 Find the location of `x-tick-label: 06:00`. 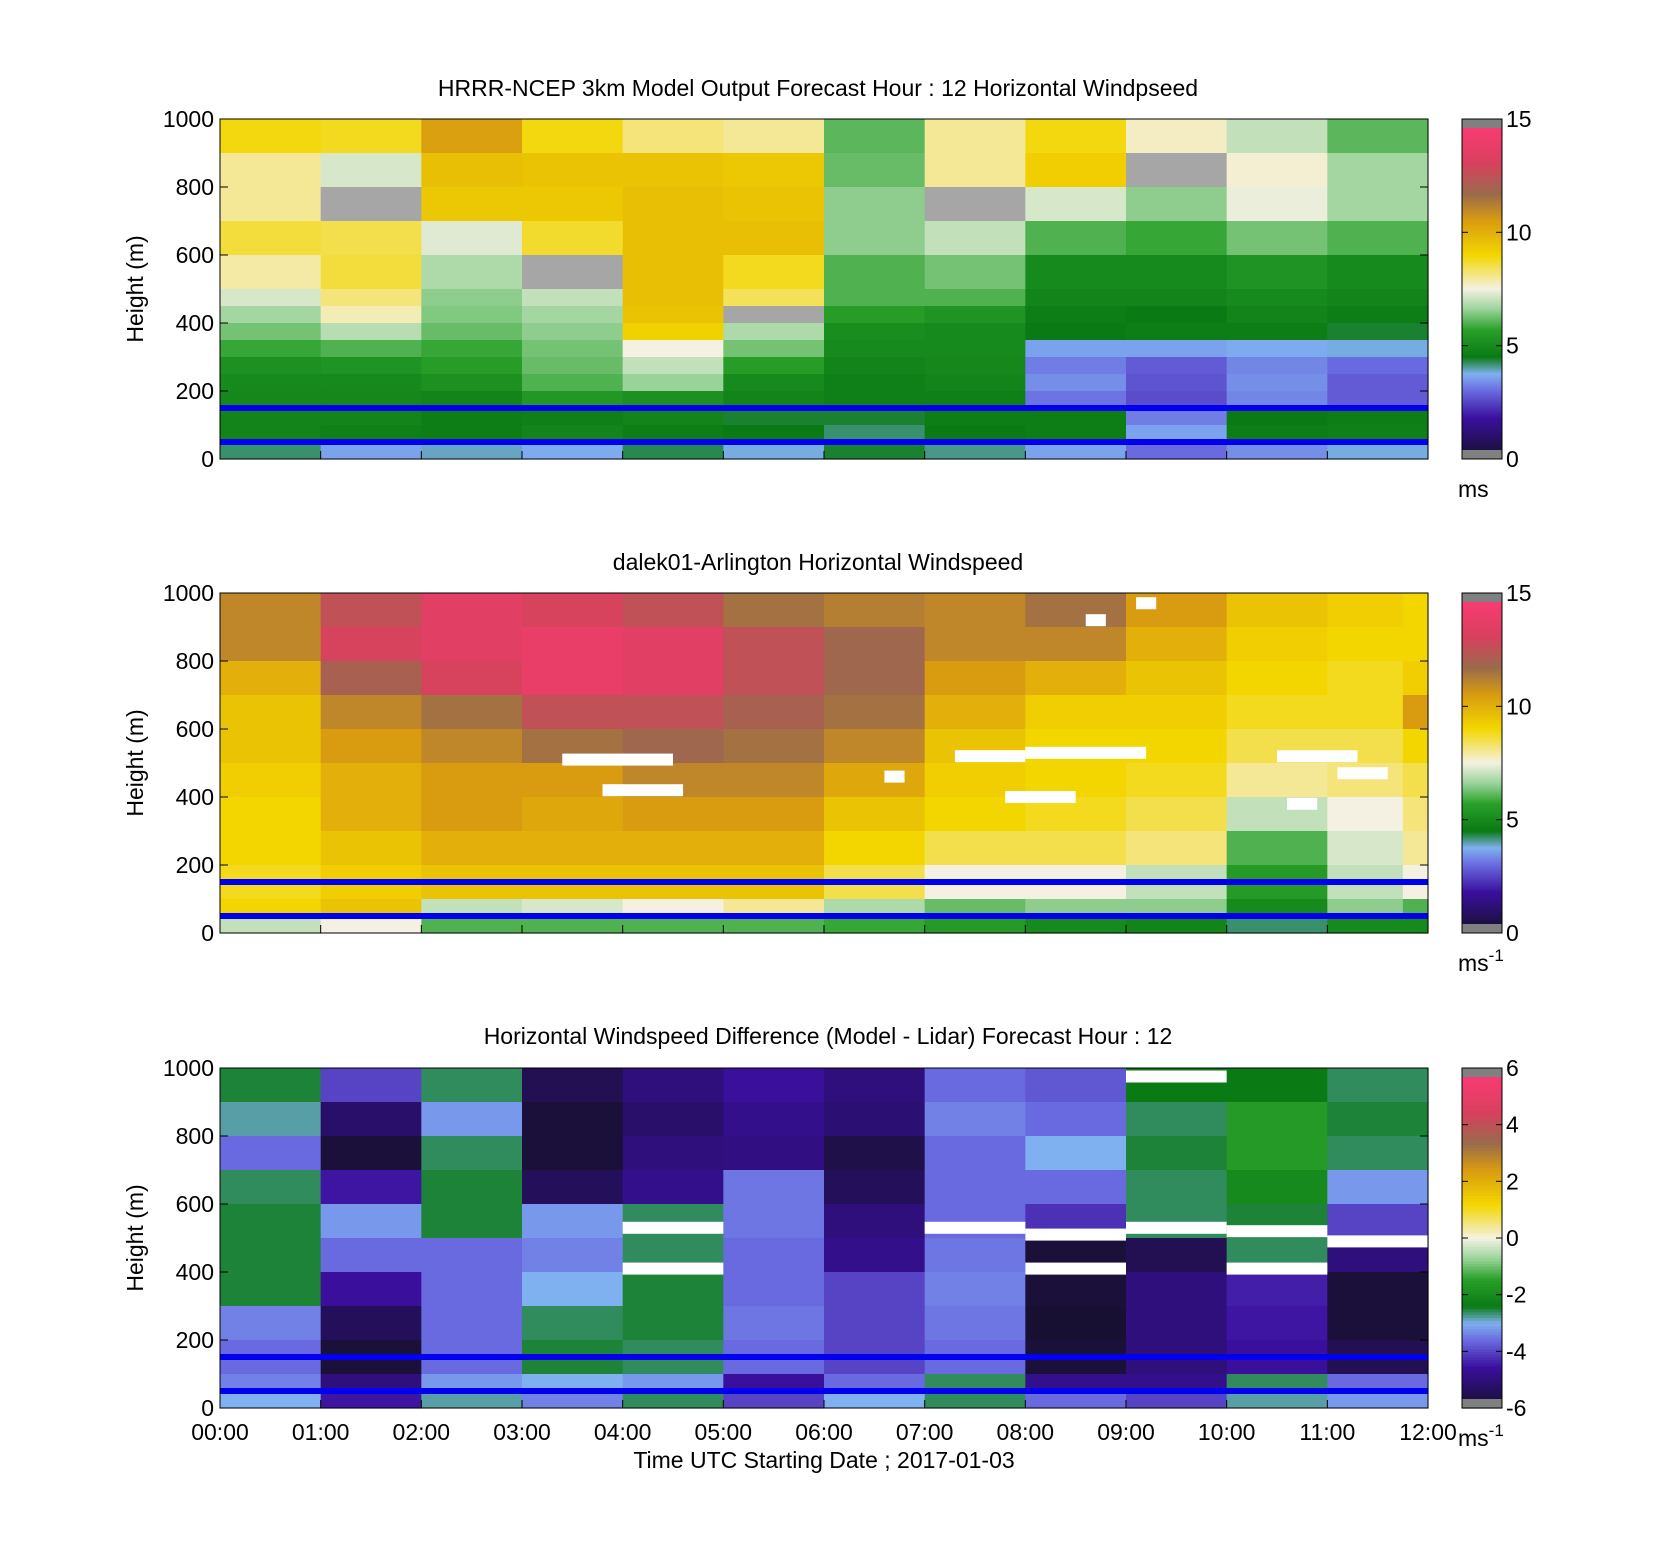

x-tick-label: 06:00 is located at coordinates (824, 1432).